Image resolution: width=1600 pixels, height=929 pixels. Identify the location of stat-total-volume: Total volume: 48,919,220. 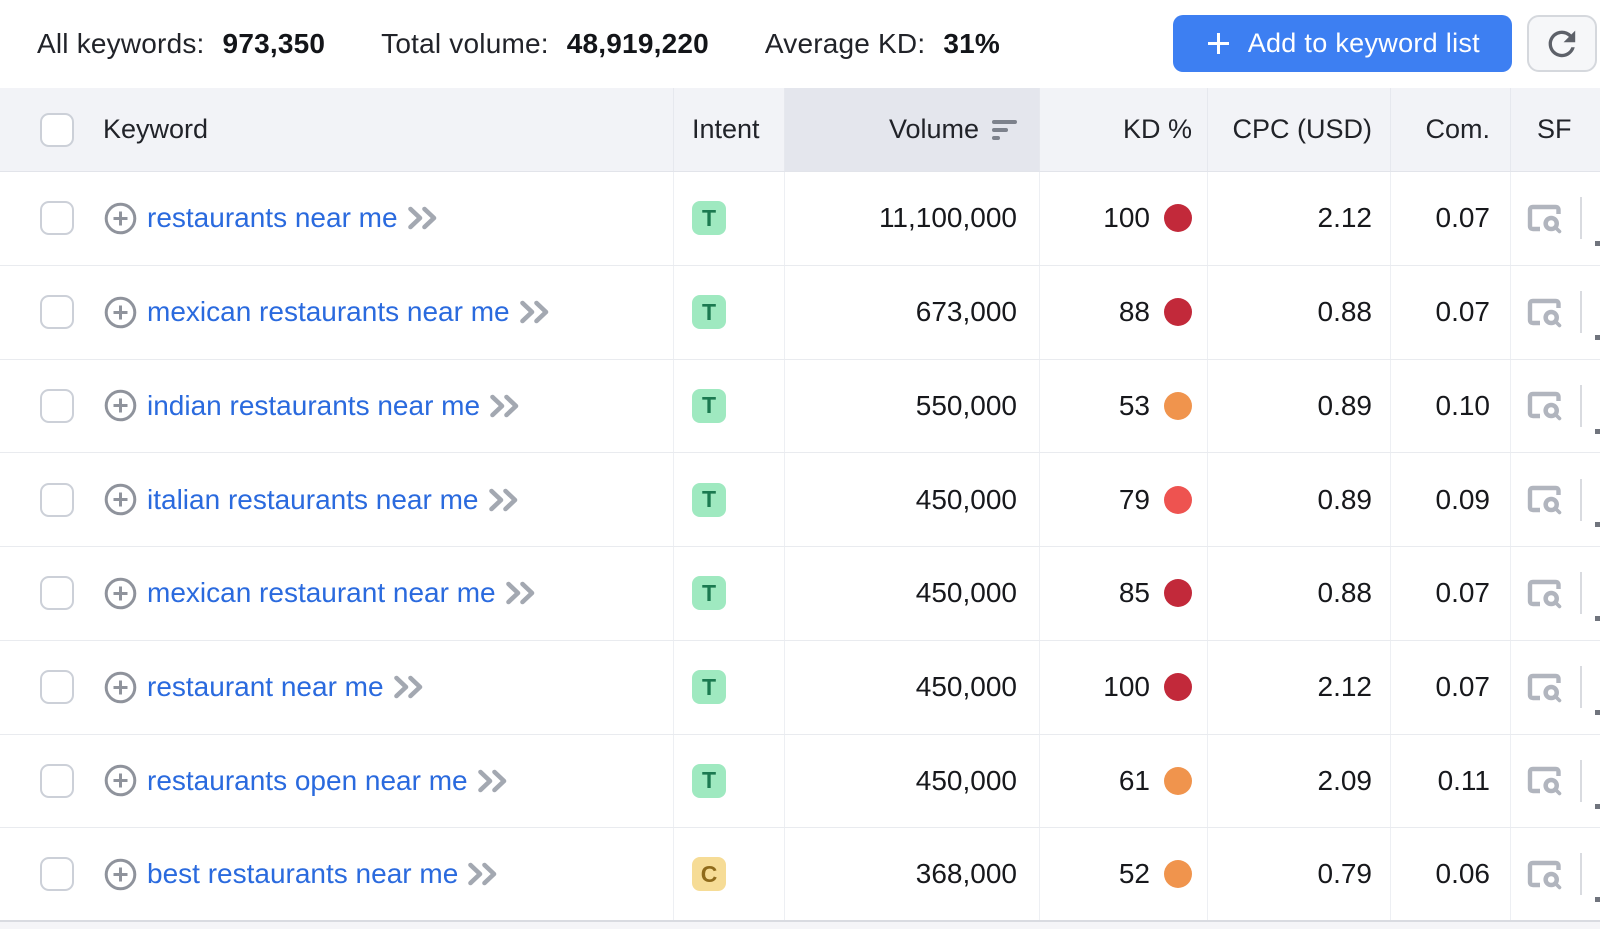
(545, 44).